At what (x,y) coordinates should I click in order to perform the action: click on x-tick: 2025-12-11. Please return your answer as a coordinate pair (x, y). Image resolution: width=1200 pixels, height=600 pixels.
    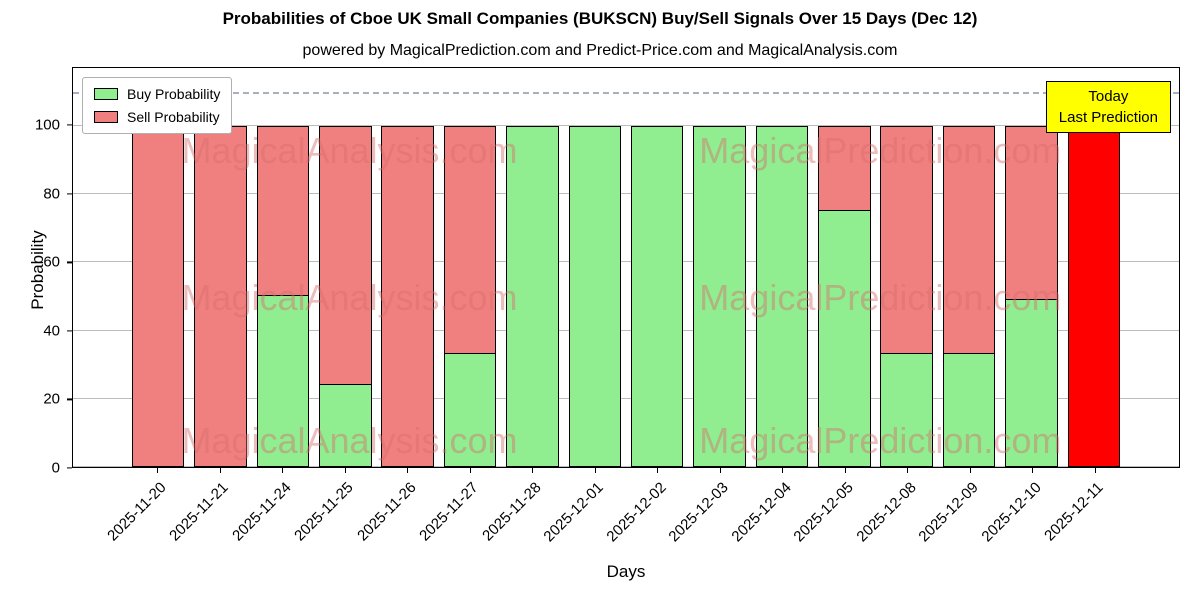
    Looking at the image, I should click on (1084, 518).